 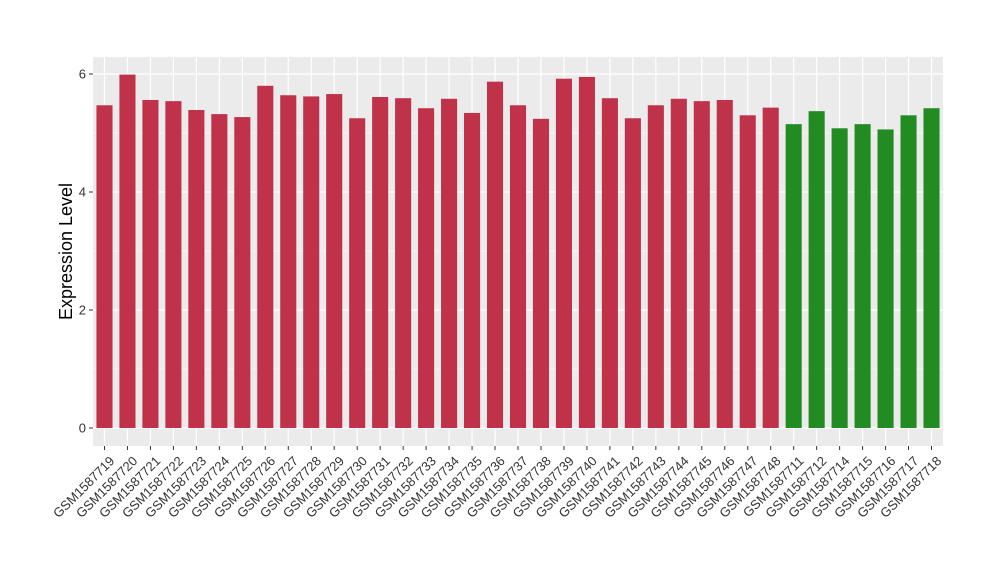 What do you see at coordinates (127, 251) in the screenshot?
I see `bar-GSM1587720` at bounding box center [127, 251].